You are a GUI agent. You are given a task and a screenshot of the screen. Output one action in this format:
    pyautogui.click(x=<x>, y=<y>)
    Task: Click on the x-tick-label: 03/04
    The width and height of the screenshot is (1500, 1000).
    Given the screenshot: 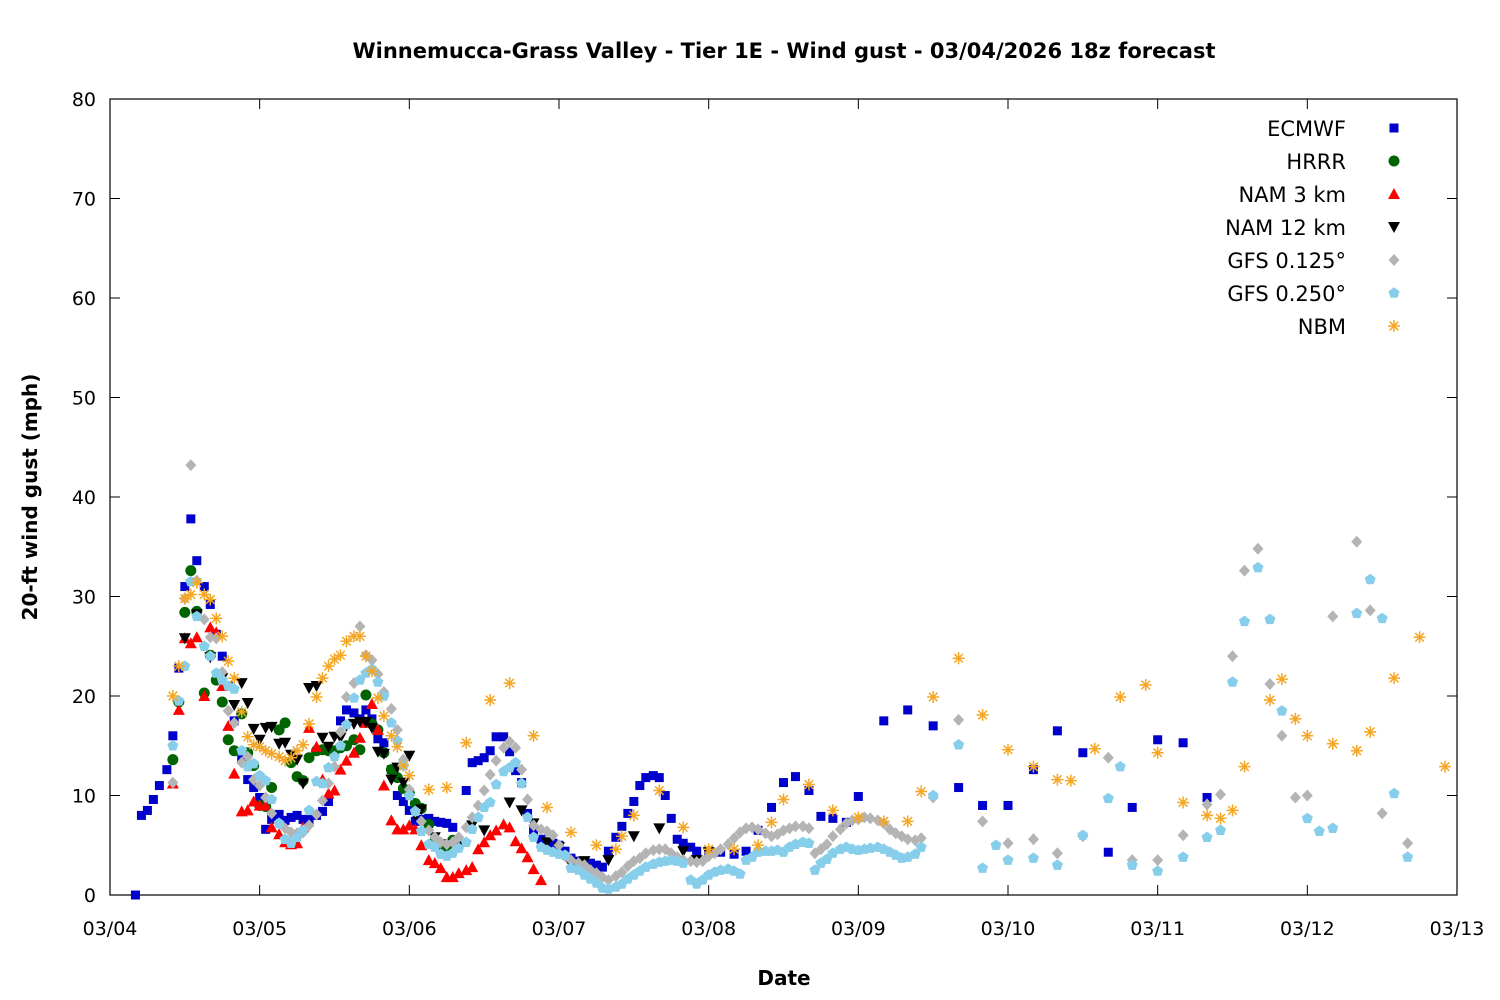 What is the action you would take?
    pyautogui.click(x=110, y=929)
    